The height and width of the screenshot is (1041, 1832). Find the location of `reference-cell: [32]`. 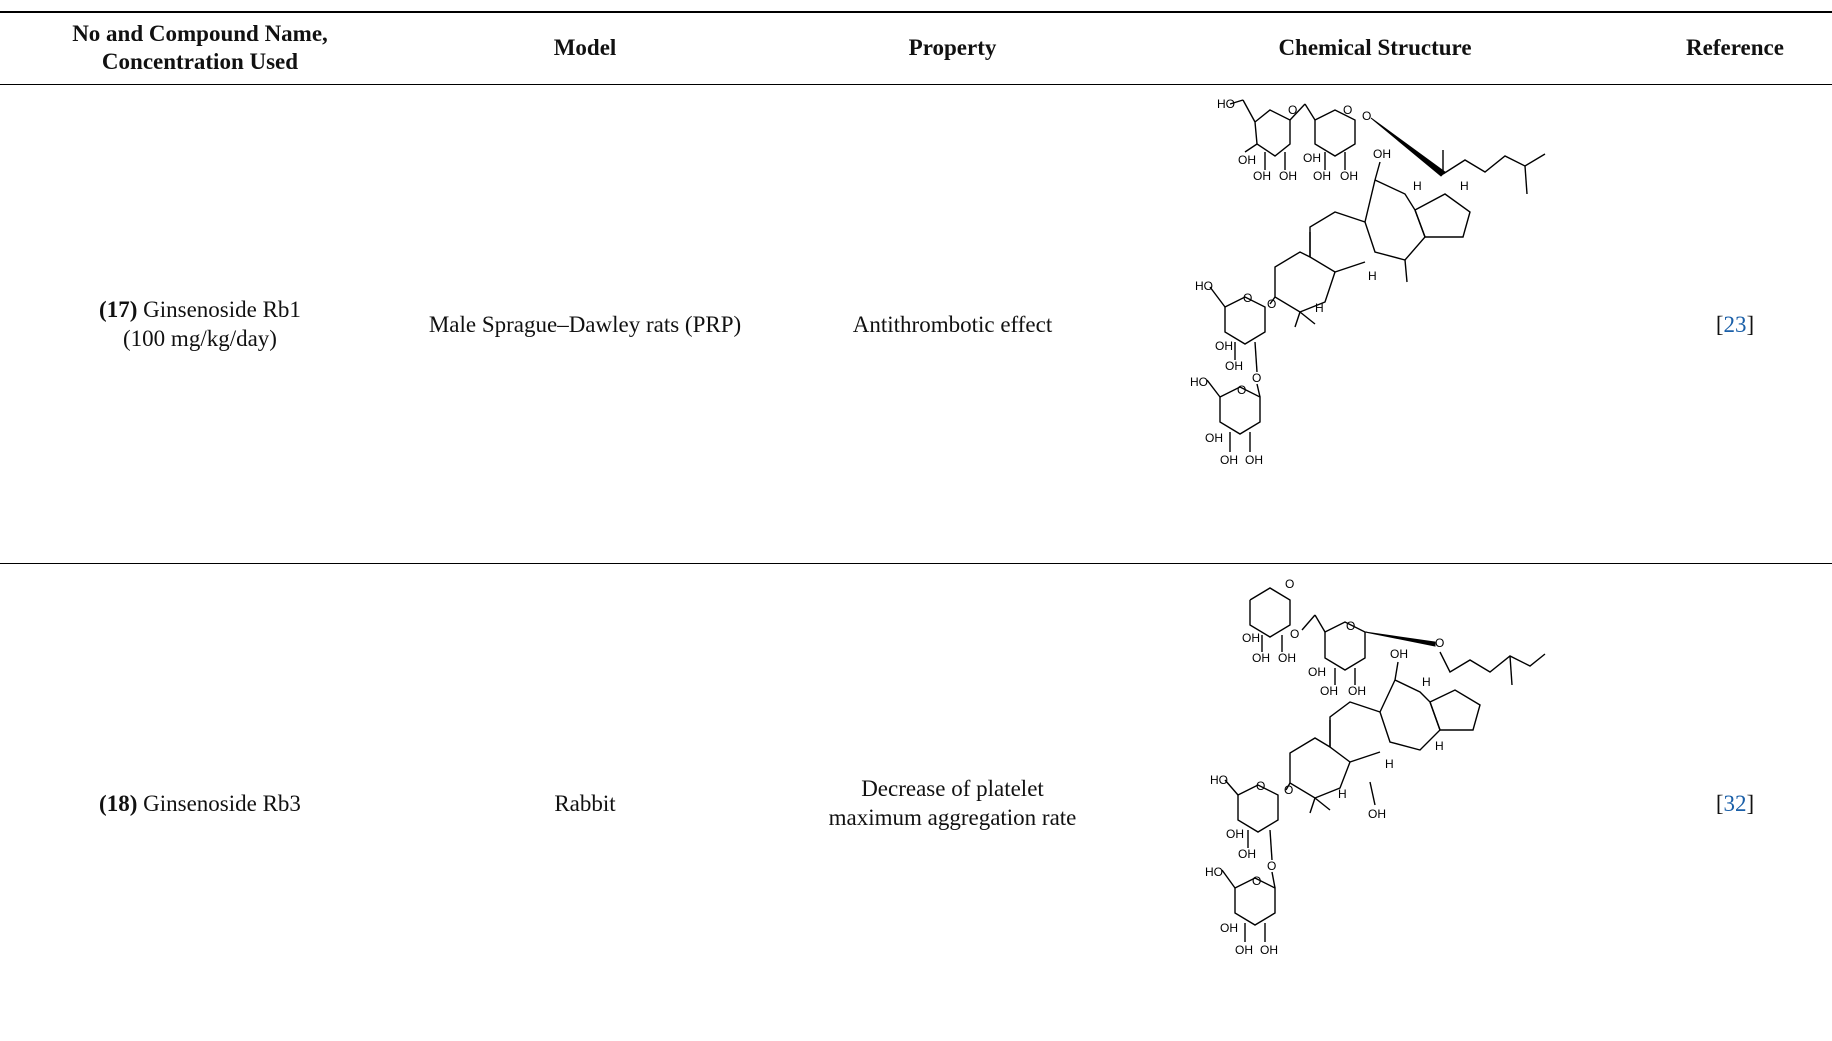

reference-cell: [32] is located at coordinates (1735, 803).